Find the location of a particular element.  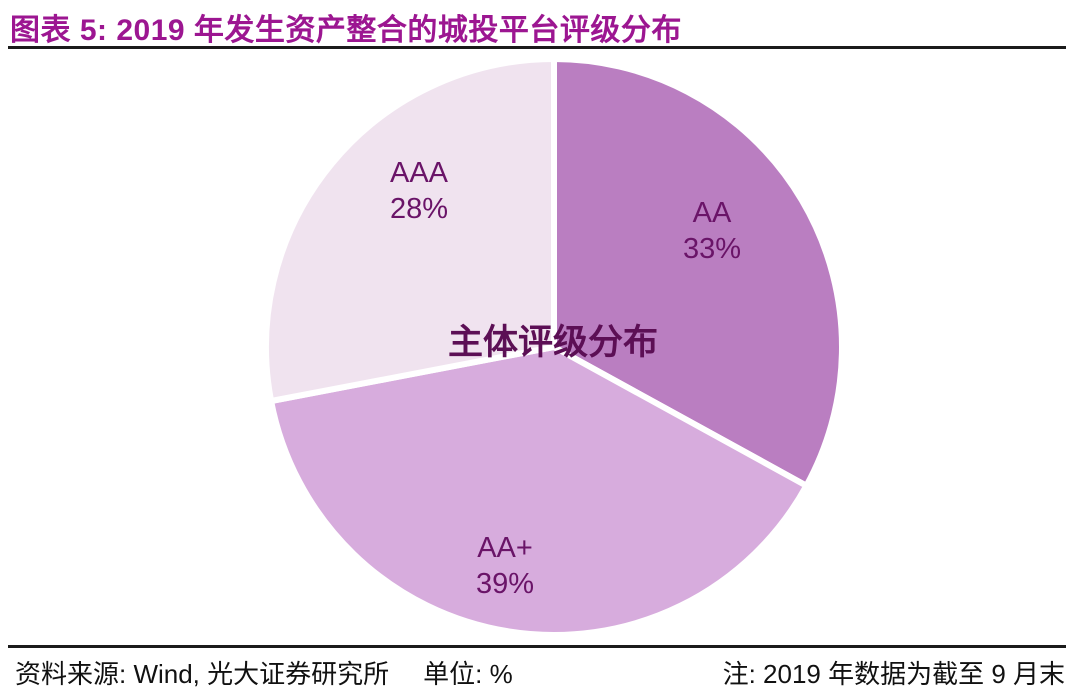

source-text: 资料来源: Wind, 光大证券研究所 is located at coordinates (202, 674).